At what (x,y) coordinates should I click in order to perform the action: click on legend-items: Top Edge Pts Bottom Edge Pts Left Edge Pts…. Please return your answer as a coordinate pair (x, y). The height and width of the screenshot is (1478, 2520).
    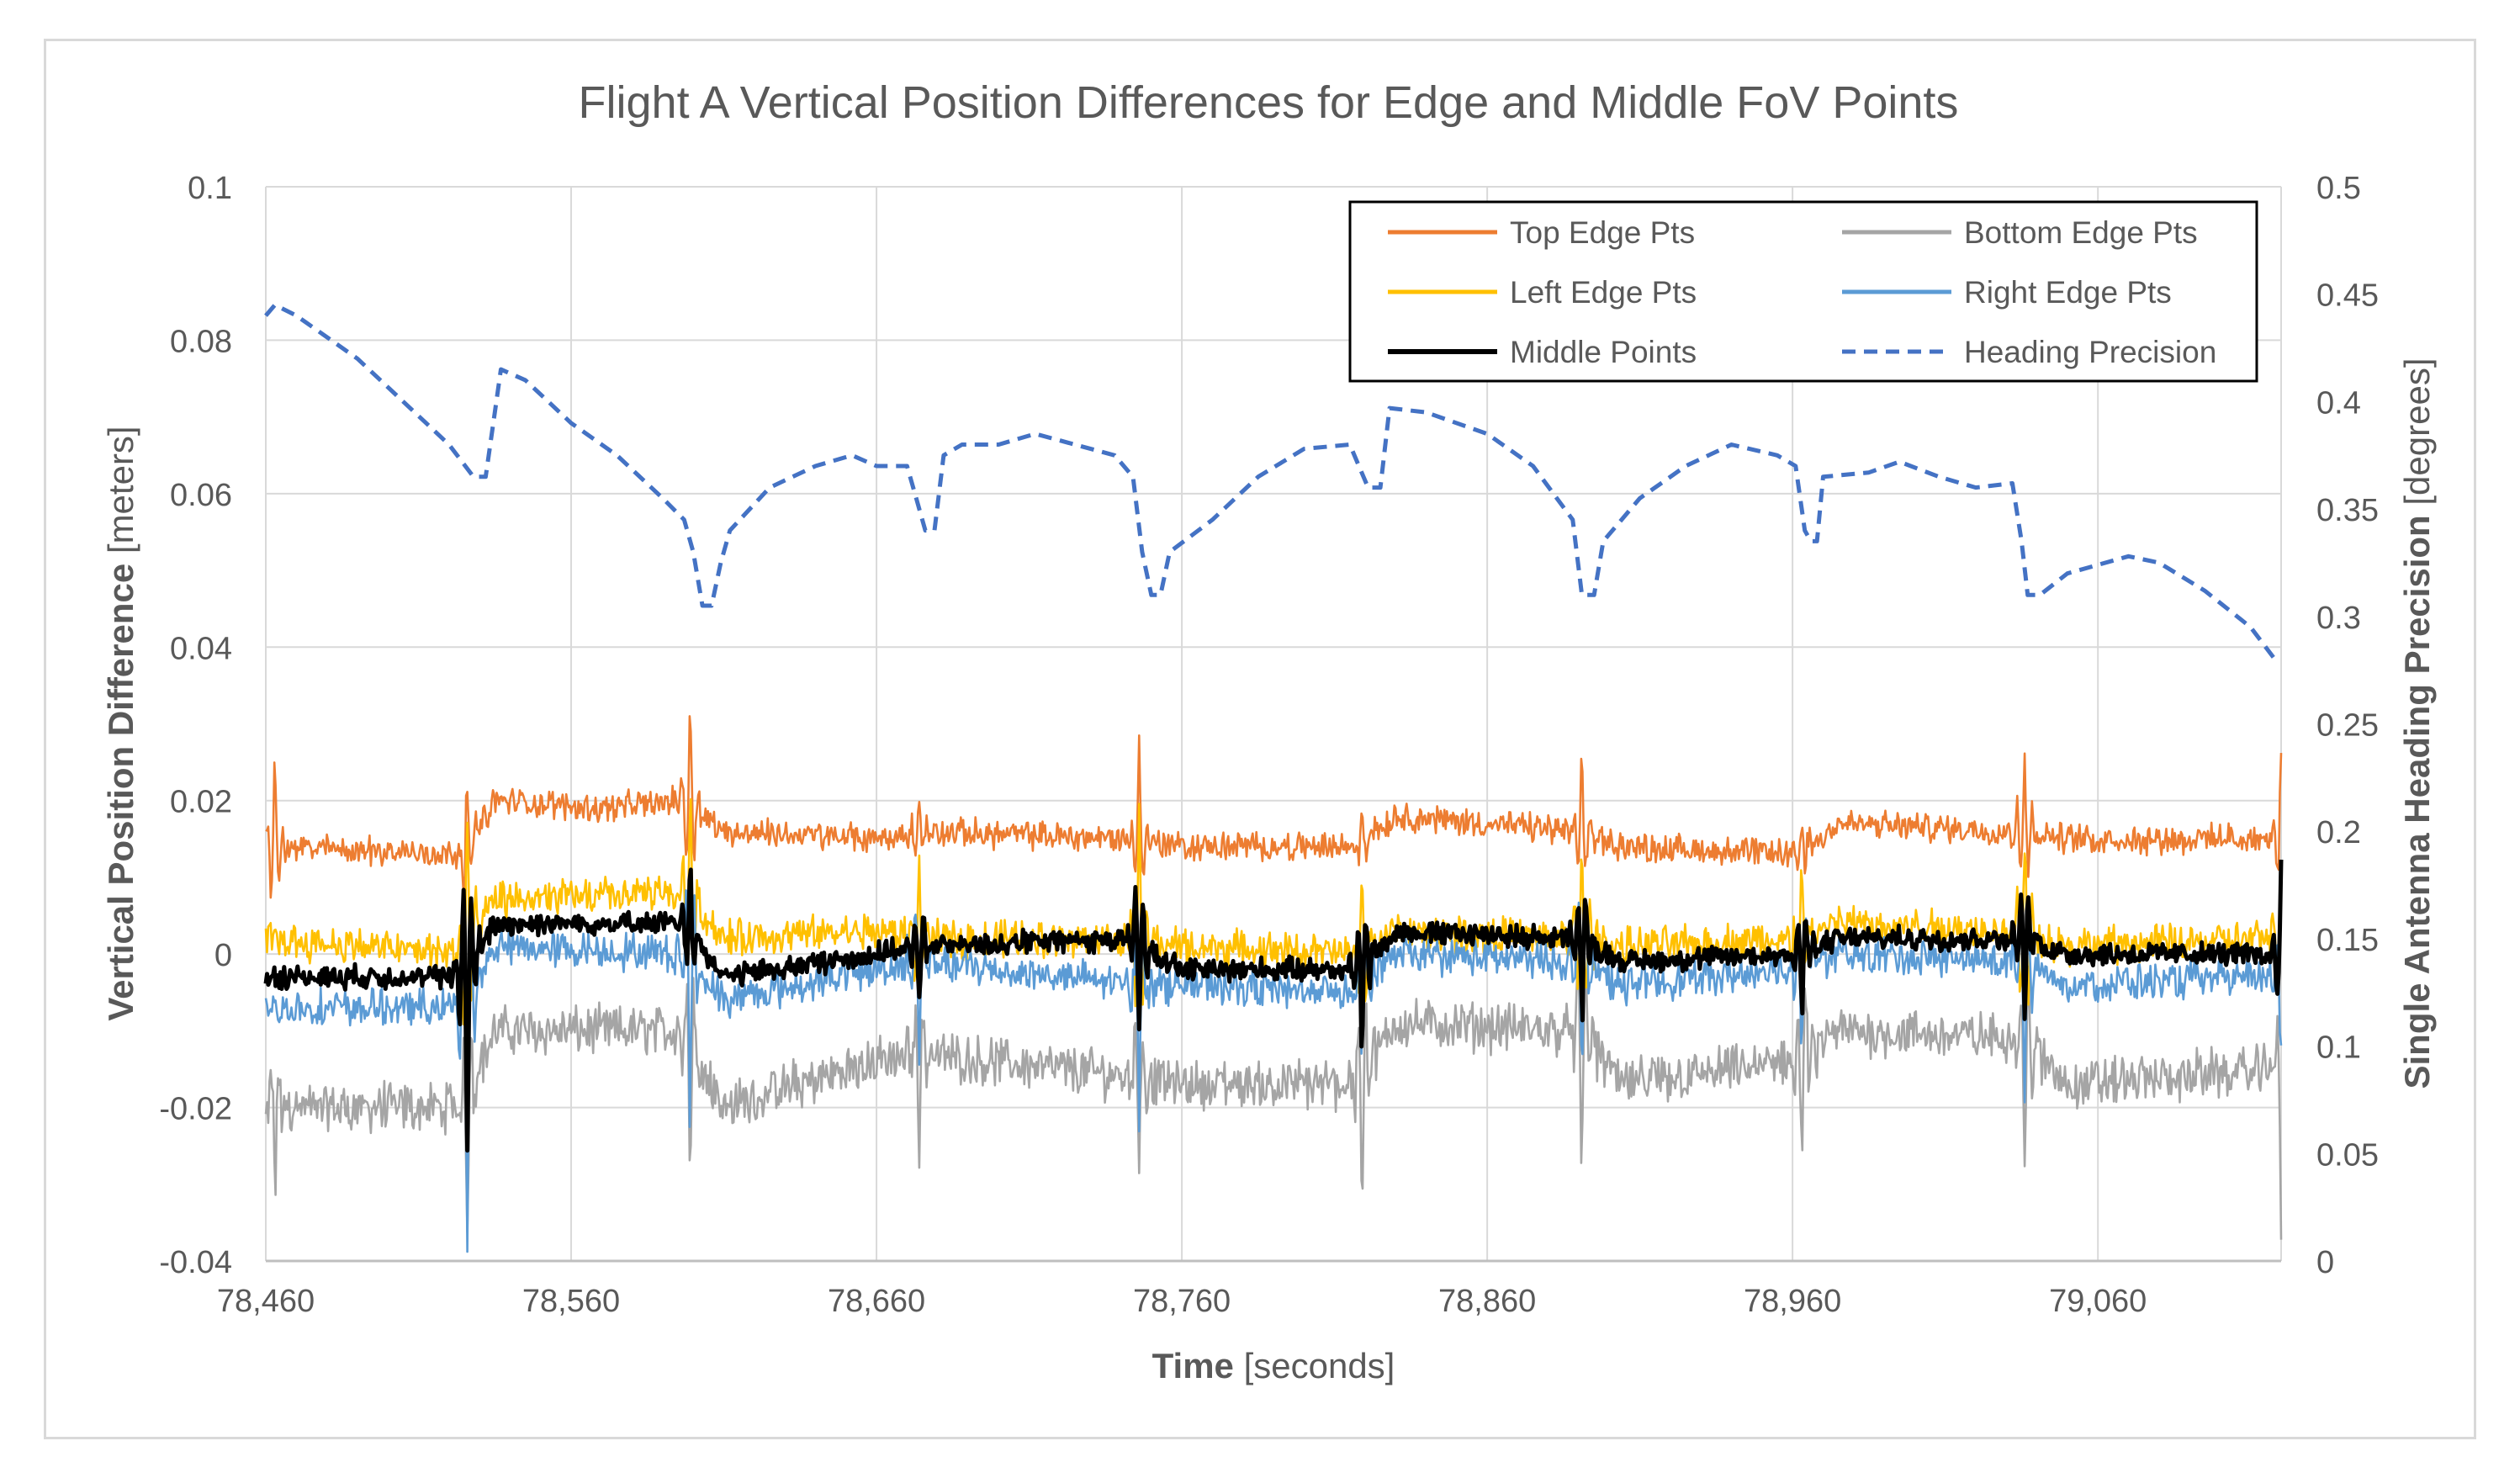
    Looking at the image, I should click on (1802, 292).